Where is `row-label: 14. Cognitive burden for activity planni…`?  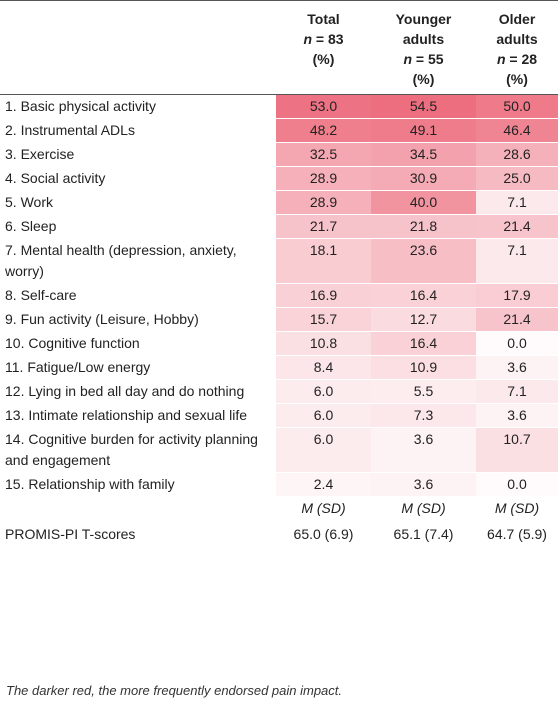 row-label: 14. Cognitive burden for activity planni… is located at coordinates (138, 450).